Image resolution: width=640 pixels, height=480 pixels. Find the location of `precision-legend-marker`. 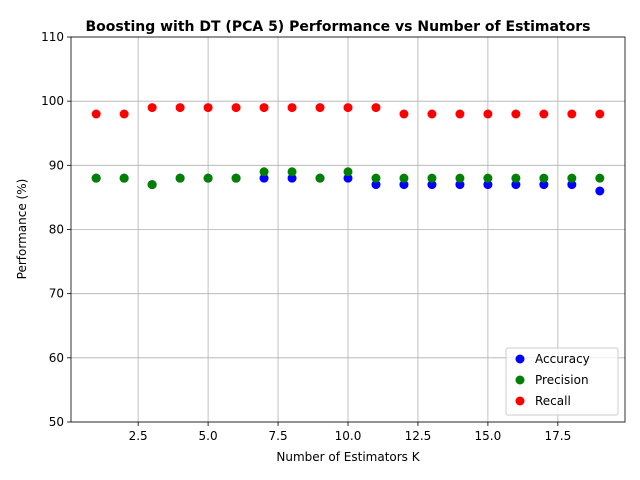

precision-legend-marker is located at coordinates (520, 380).